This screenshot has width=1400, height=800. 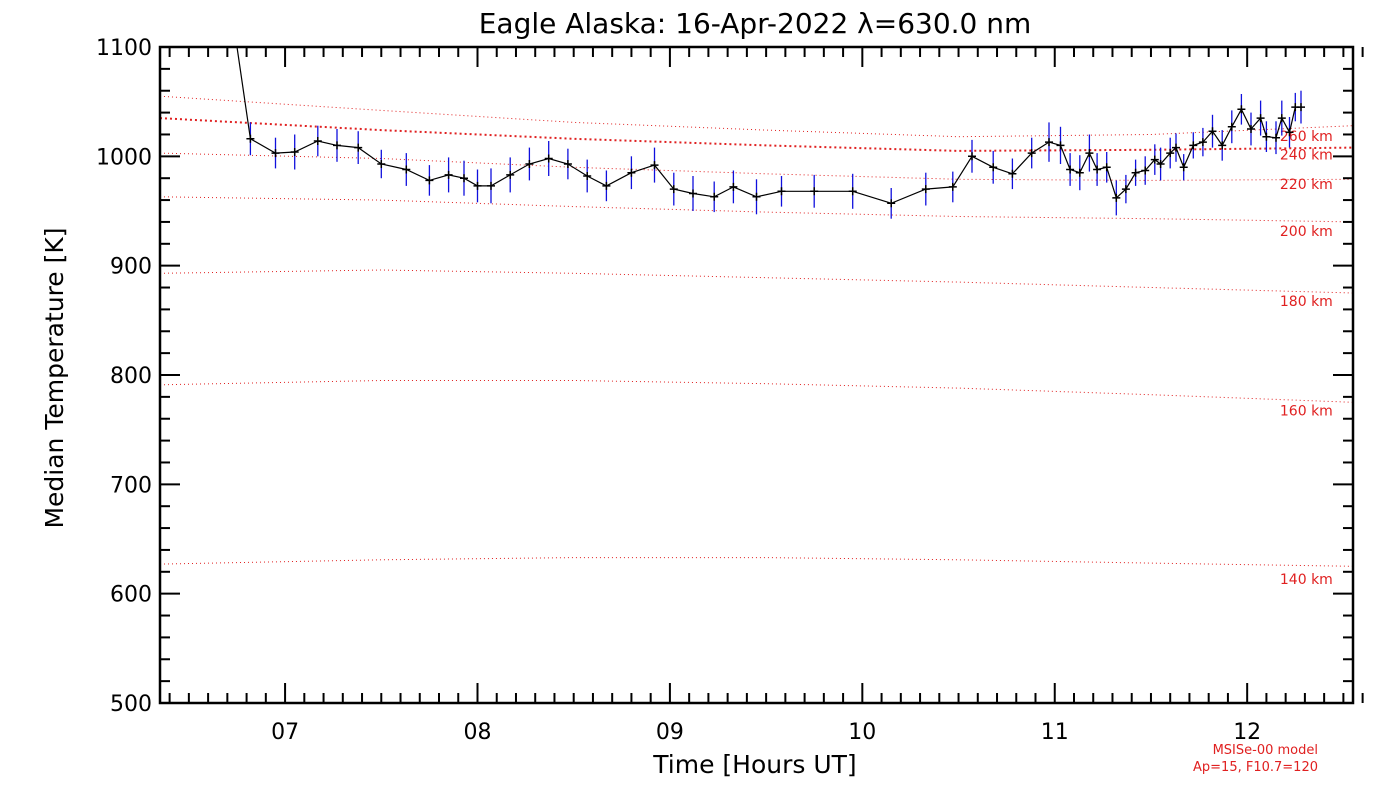 What do you see at coordinates (862, 732) in the screenshot?
I see `x-tick-label: 10` at bounding box center [862, 732].